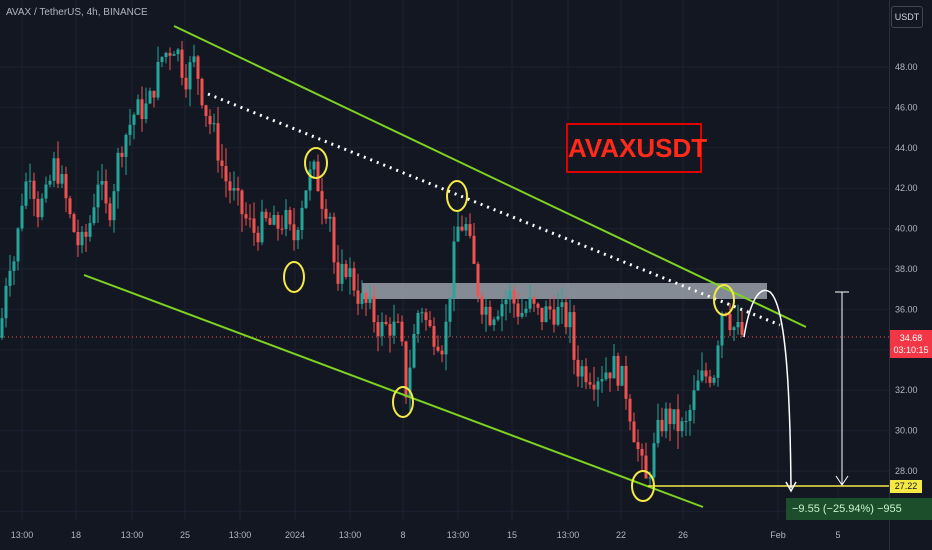 The width and height of the screenshot is (932, 550). What do you see at coordinates (911, 338) in the screenshot?
I see `current-price-value: 34.68` at bounding box center [911, 338].